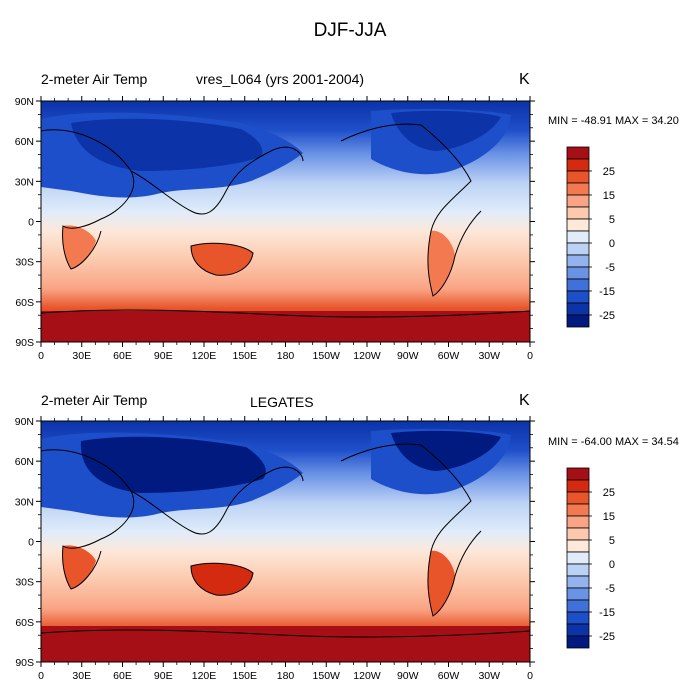  I want to click on panel-1-colorbar-label: 15, so click(609, 196).